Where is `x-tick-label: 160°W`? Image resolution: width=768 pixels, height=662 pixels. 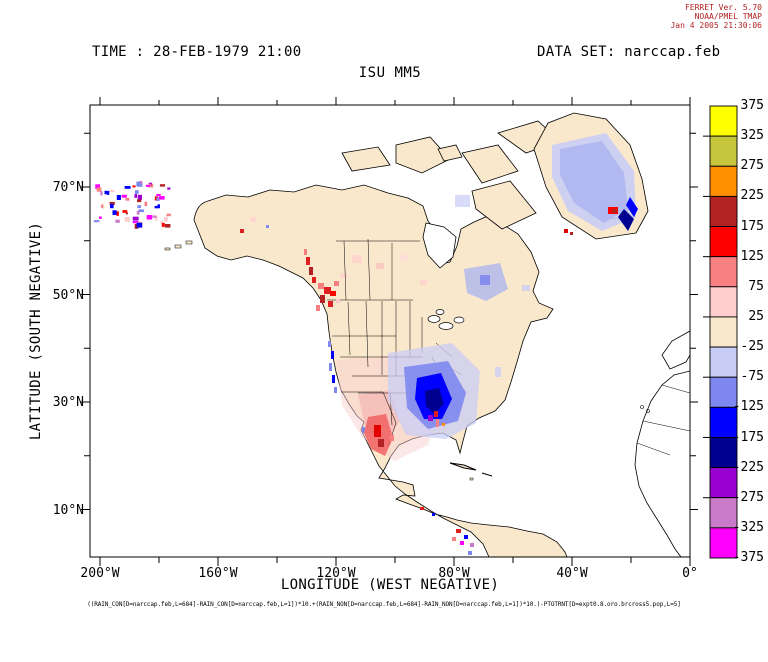 x-tick-label: 160°W is located at coordinates (218, 573).